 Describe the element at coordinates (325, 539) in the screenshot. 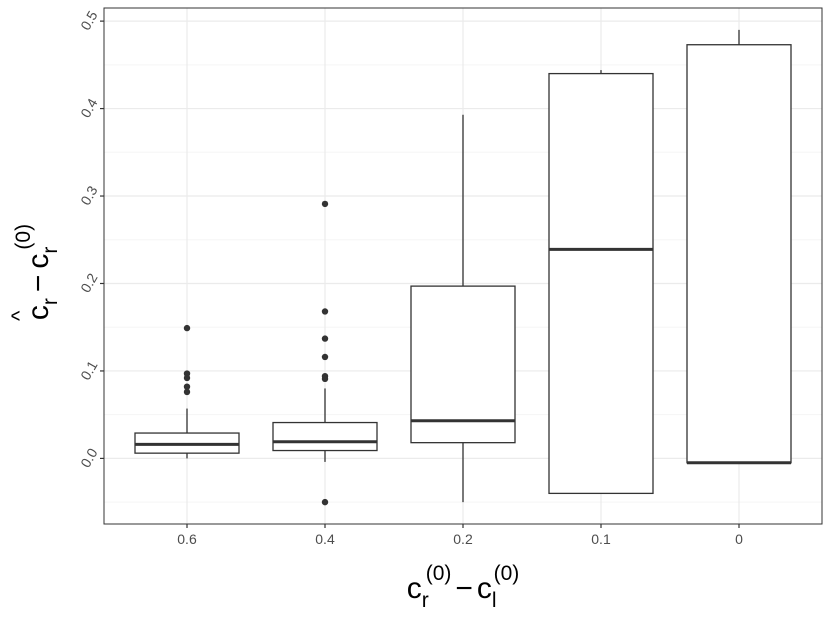

I see `x-tick-label: 0.4` at that location.